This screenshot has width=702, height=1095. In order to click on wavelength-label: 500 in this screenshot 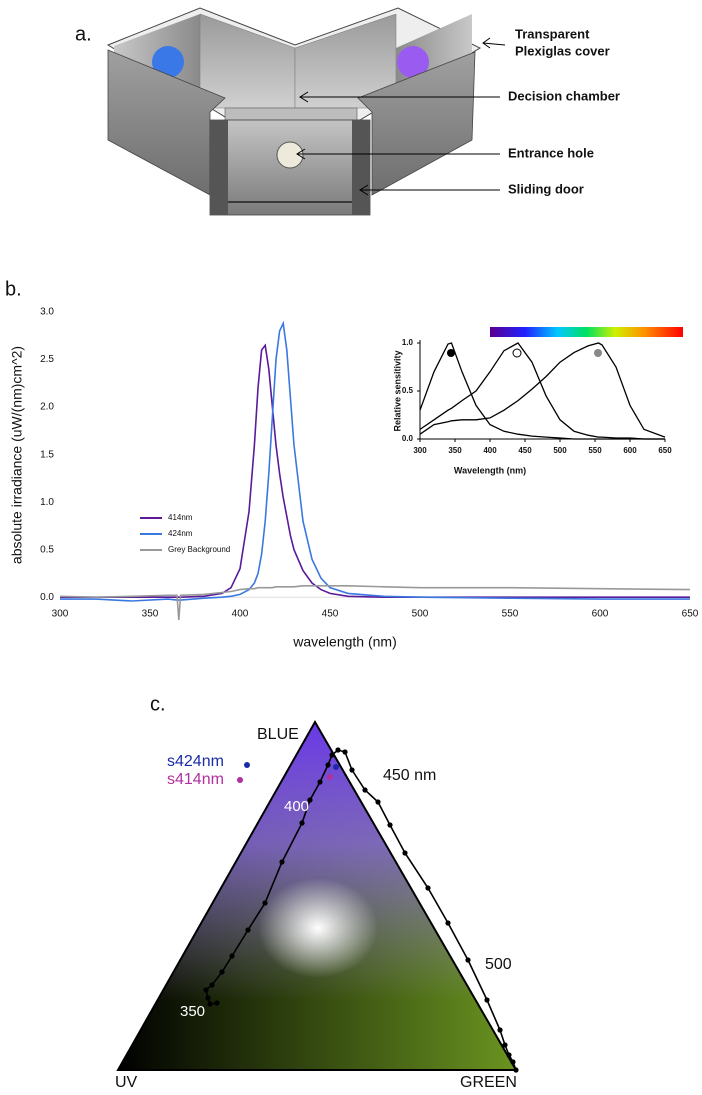, I will do `click(498, 964)`.